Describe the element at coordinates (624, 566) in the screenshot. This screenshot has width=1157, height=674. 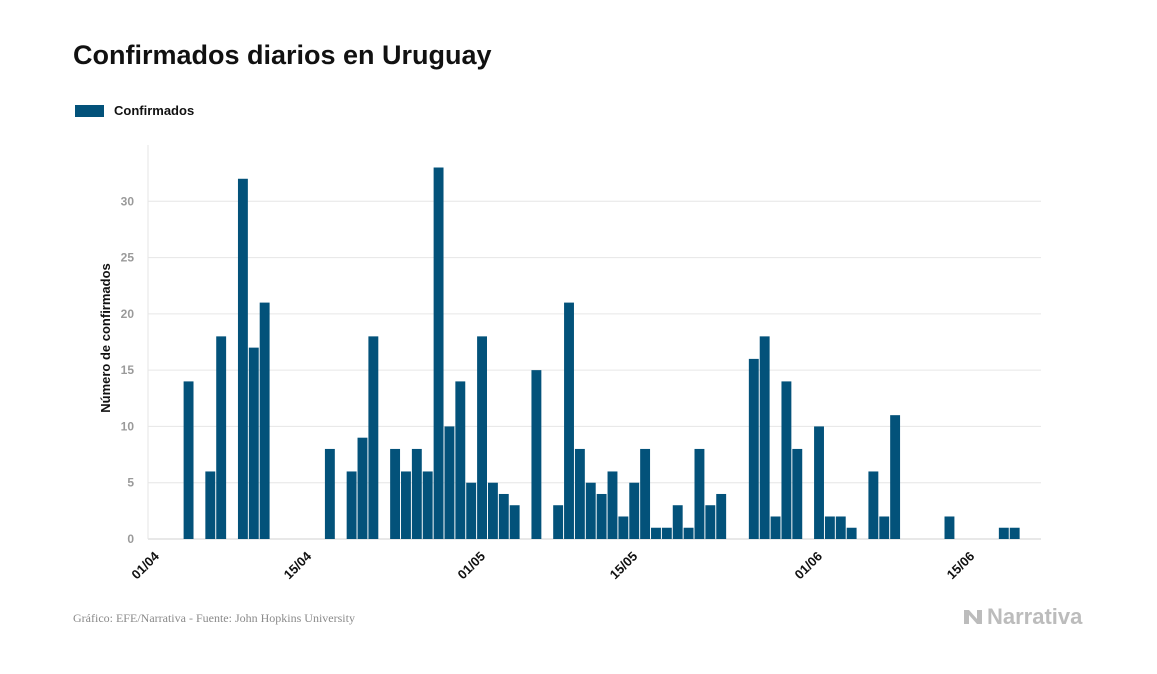
I see `x-tick-label: 15/05` at that location.